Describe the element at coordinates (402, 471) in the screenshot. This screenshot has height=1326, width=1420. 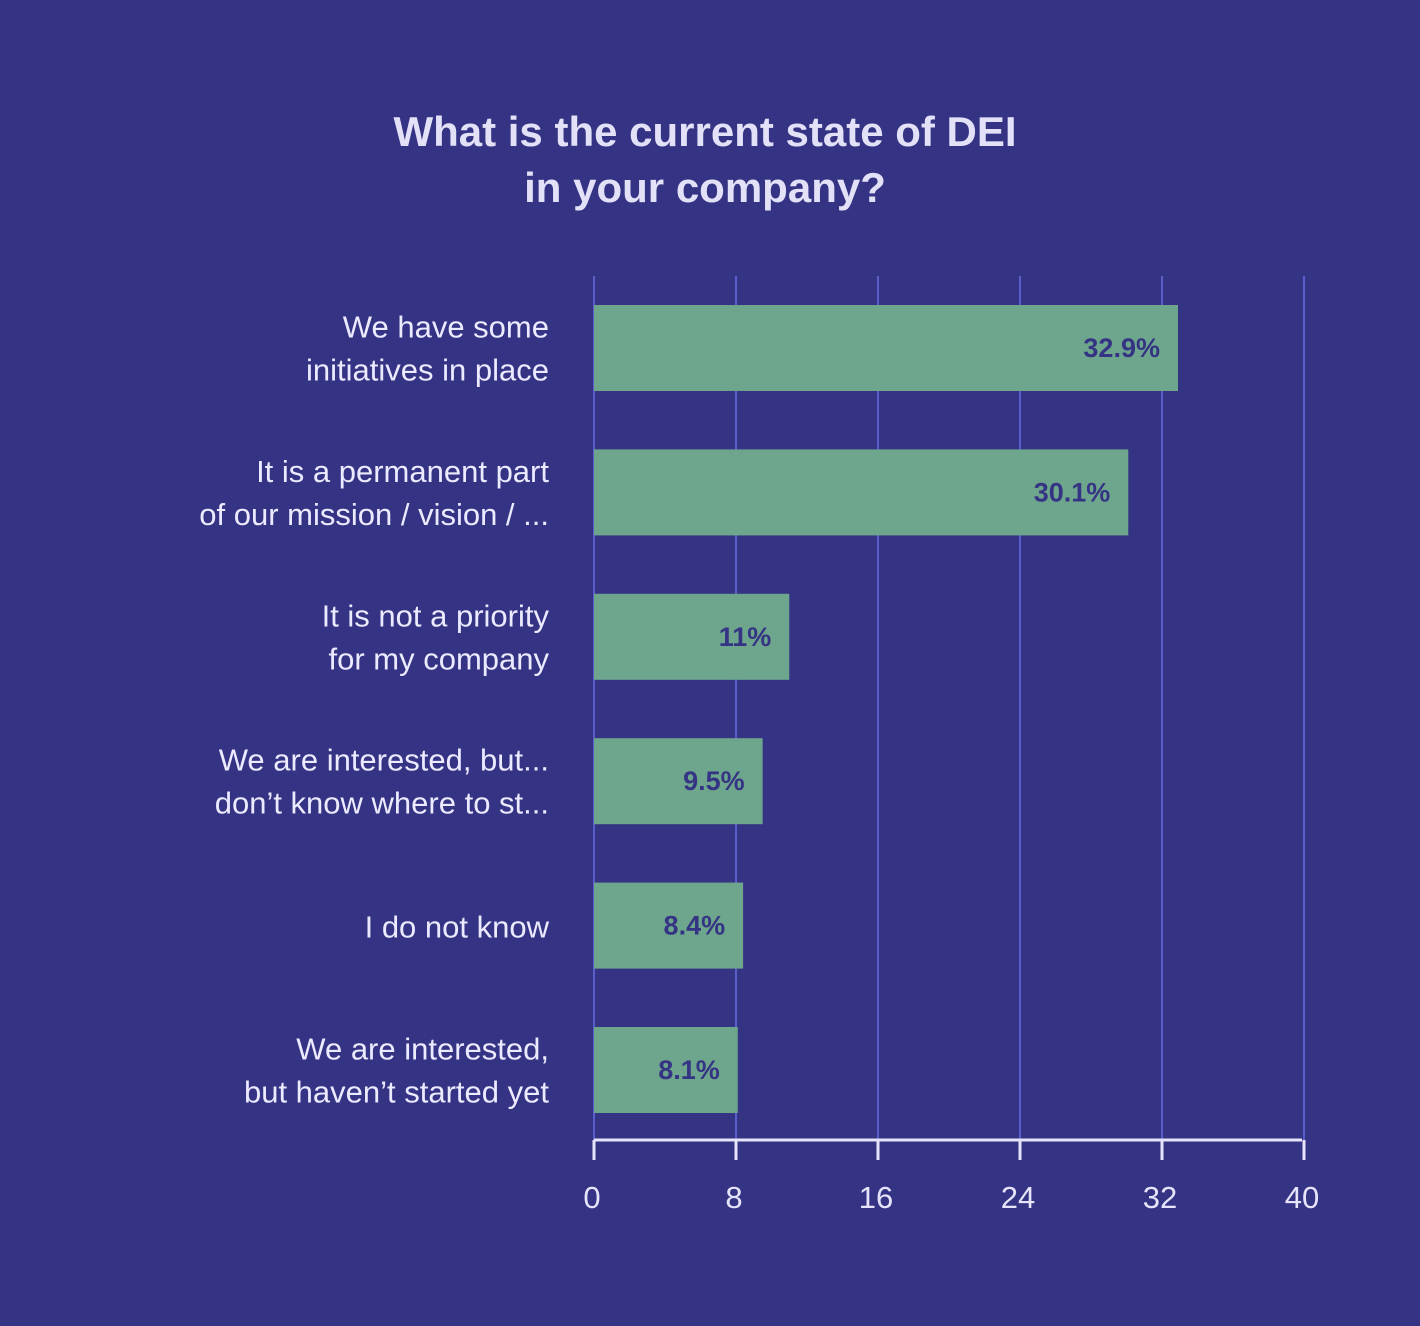
I see `category-label: It is a permanent part` at that location.